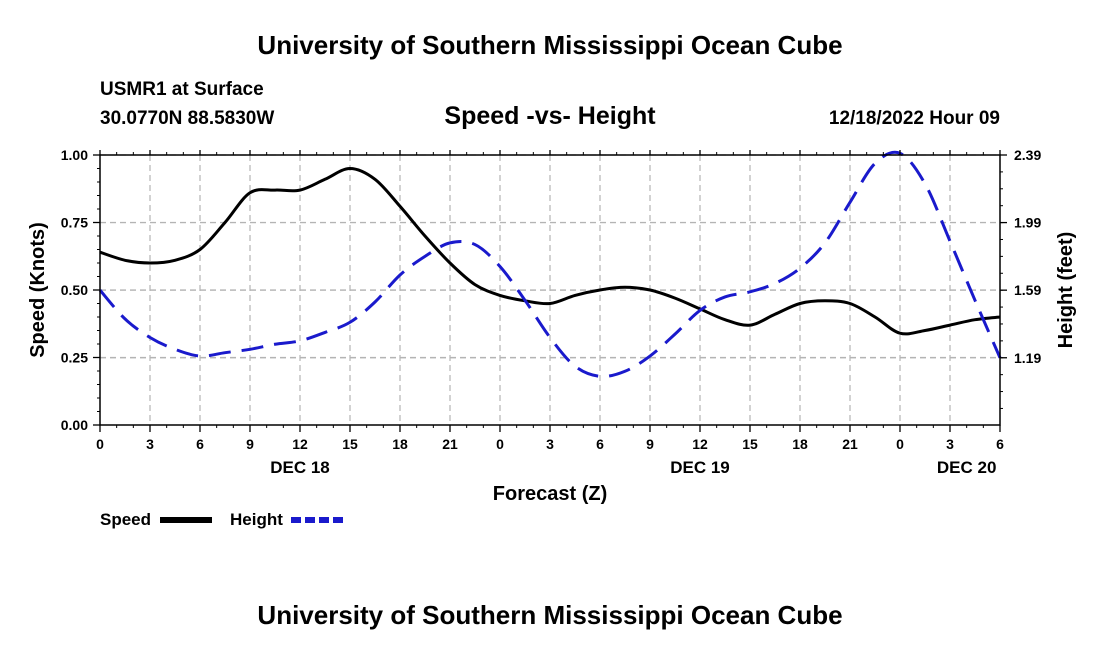  Describe the element at coordinates (914, 118) in the screenshot. I see `forecast-datetime: 12/18/2022 Hour 09` at that location.